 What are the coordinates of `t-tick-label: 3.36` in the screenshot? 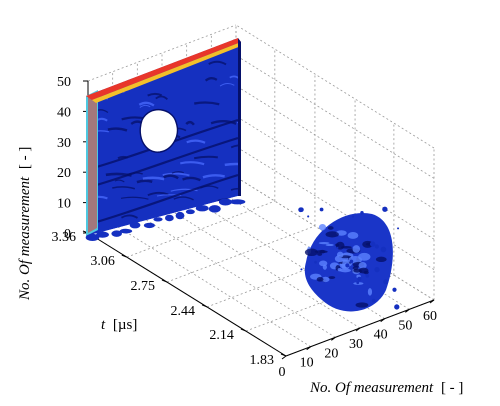 It's located at (64, 237).